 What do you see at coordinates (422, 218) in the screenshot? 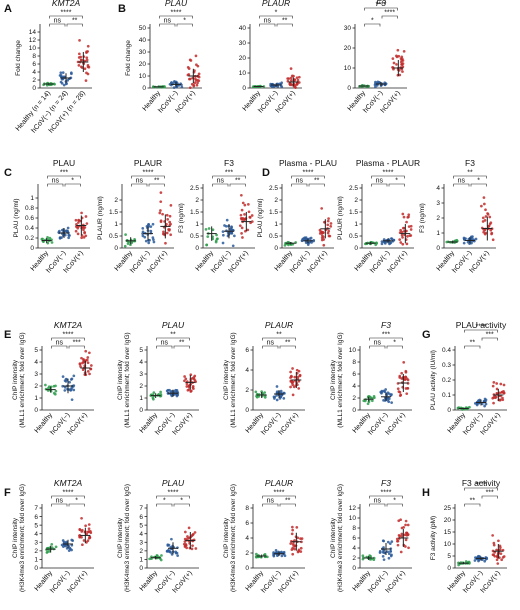
I see `y-axis-label: F3 (ng/ml)` at bounding box center [422, 218].